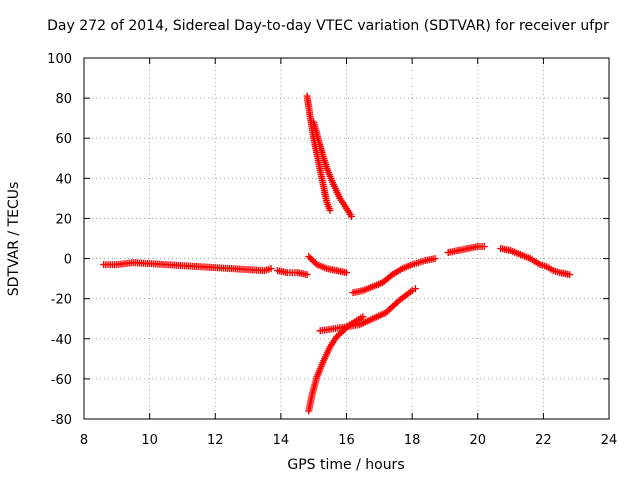 Image resolution: width=640 pixels, height=480 pixels. I want to click on y-axis-label: SDTVAR / TECUs, so click(14, 239).